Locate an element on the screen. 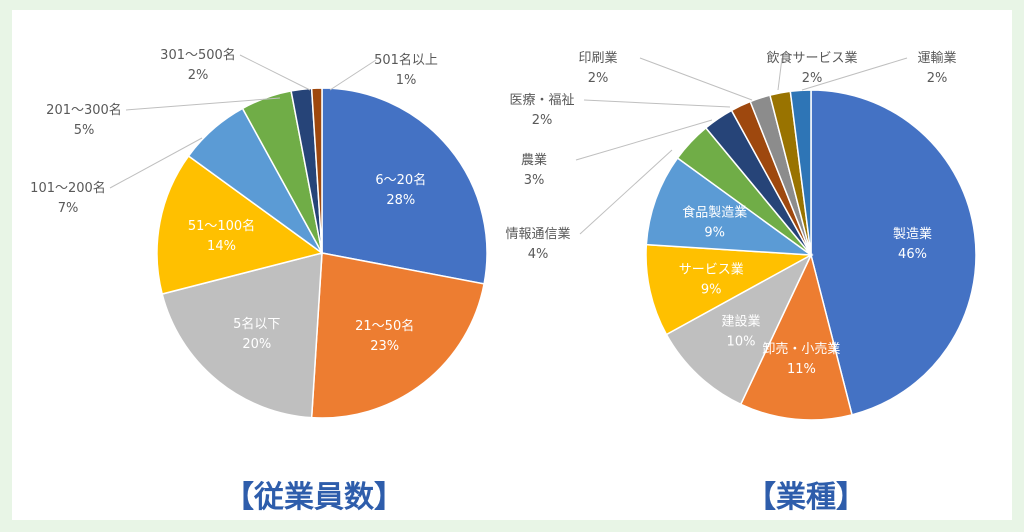  industry-pie-value-0: 46% is located at coordinates (912, 254).